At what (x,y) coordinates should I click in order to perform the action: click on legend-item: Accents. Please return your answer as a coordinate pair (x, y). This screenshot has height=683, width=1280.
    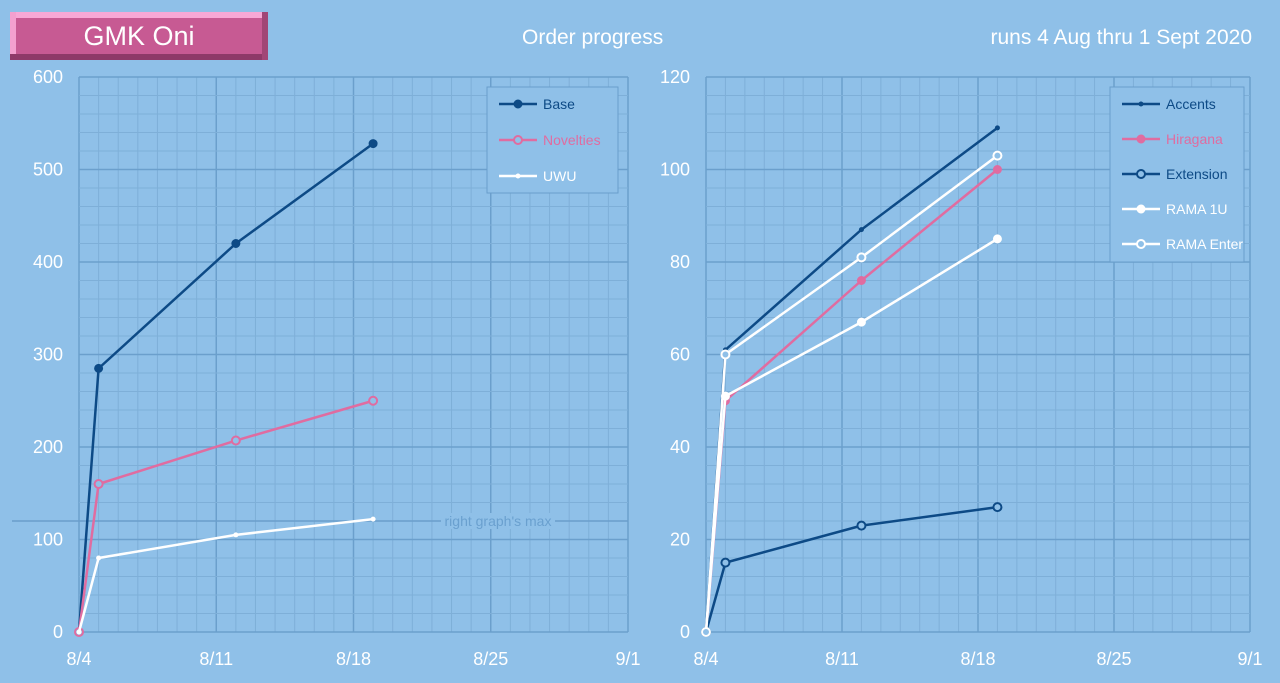
    Looking at the image, I should click on (1169, 104).